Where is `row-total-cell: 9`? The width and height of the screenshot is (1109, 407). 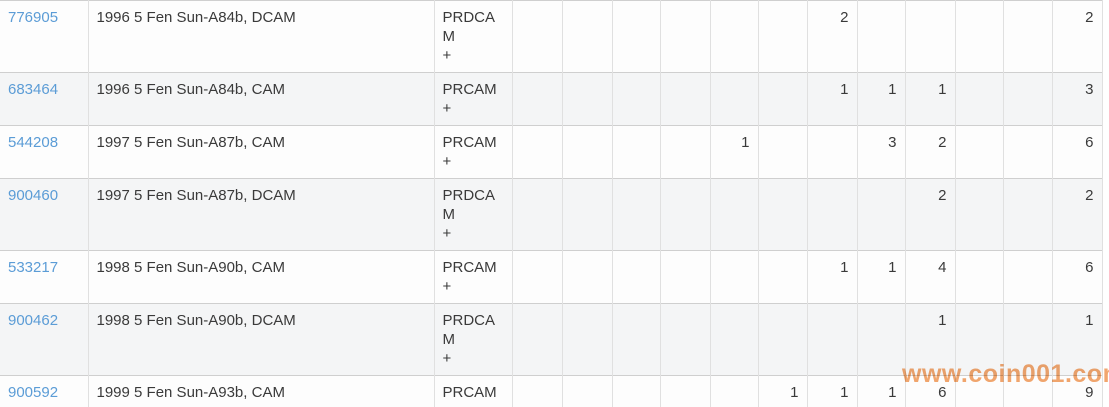
row-total-cell: 9 is located at coordinates (1077, 391).